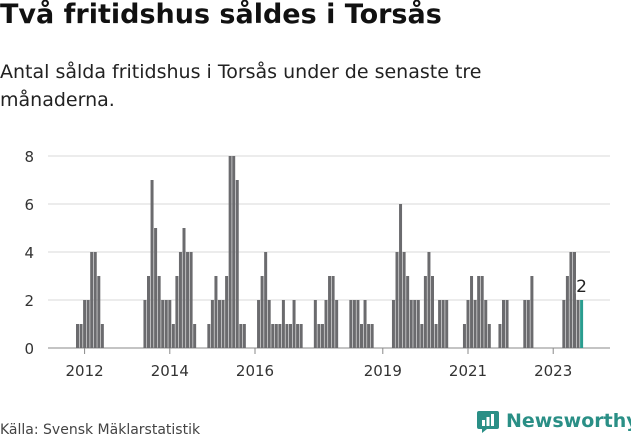  Describe the element at coordinates (553, 371) in the screenshot. I see `x-tick-label: 2023` at that location.